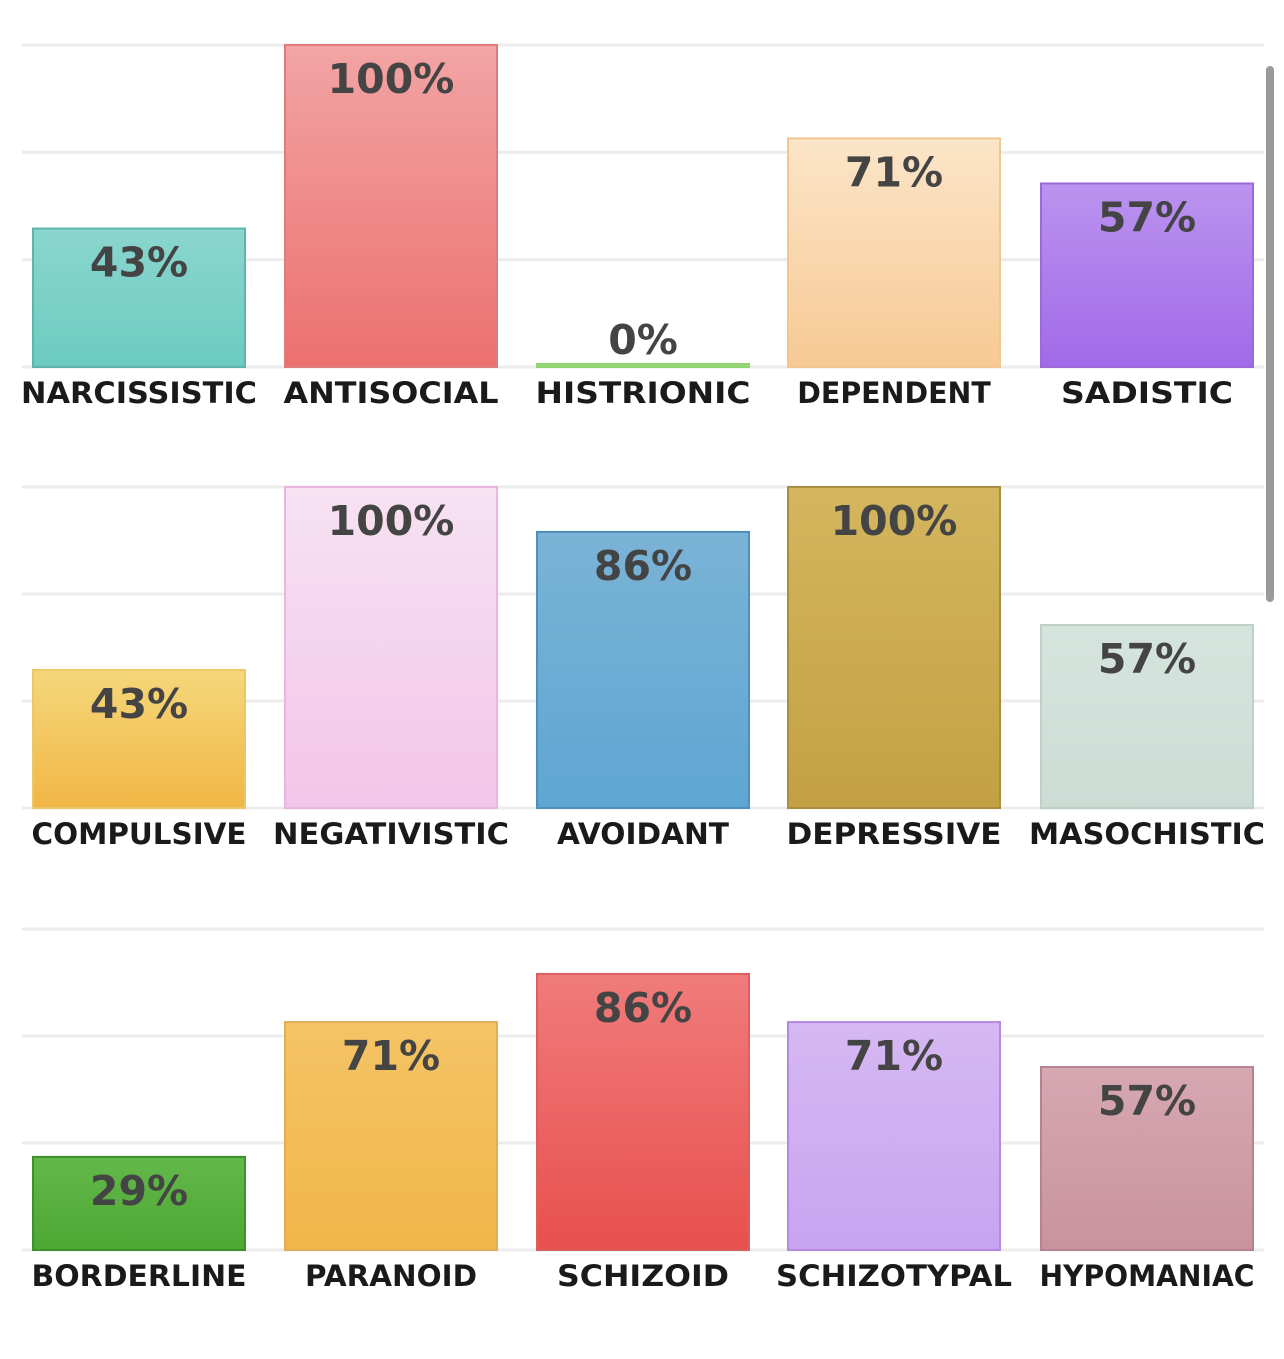 This screenshot has height=1359, width=1284. What do you see at coordinates (391, 834) in the screenshot?
I see `category-label-negativistic: NEGATIVISTIC` at bounding box center [391, 834].